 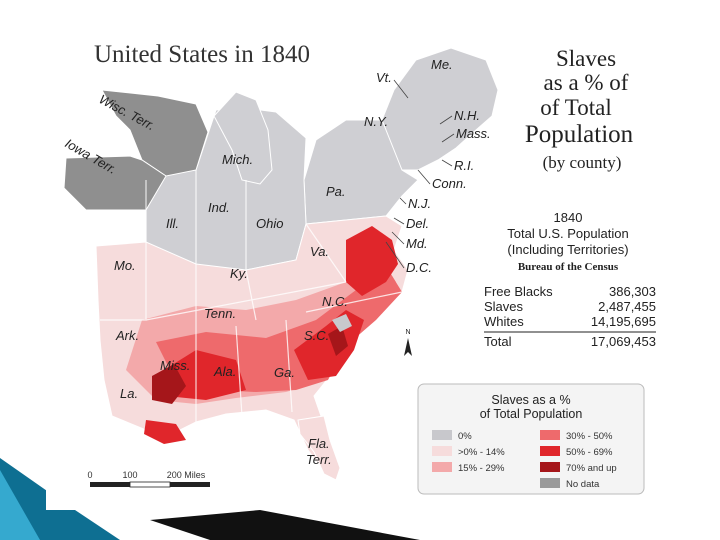 I want to click on label-arkansas: Ark., so click(x=127, y=335).